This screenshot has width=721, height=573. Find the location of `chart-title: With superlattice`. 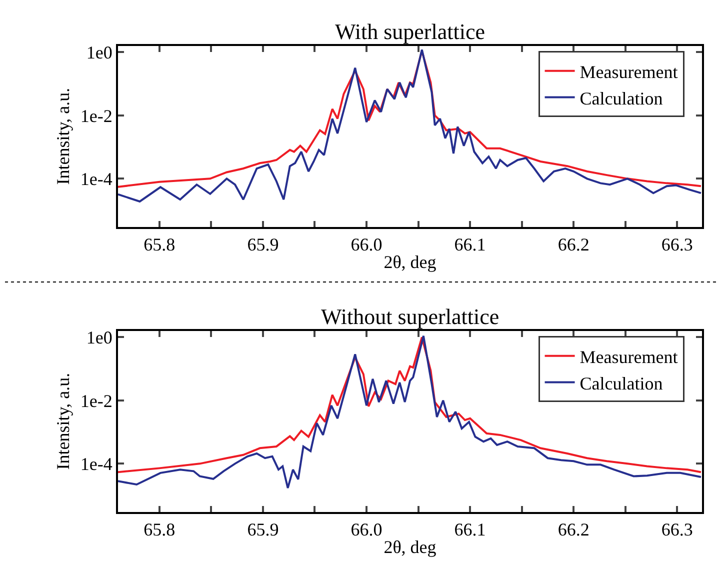

chart-title: With superlattice is located at coordinates (410, 31).